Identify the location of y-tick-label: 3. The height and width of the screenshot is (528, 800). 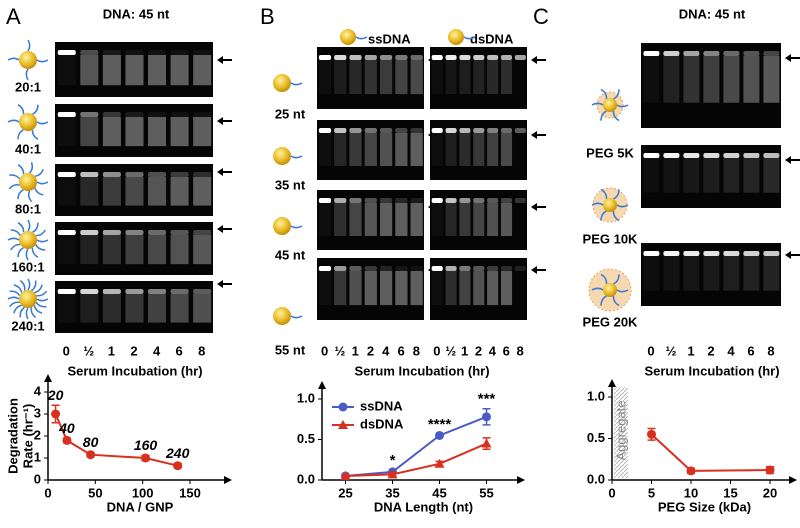
(37, 412).